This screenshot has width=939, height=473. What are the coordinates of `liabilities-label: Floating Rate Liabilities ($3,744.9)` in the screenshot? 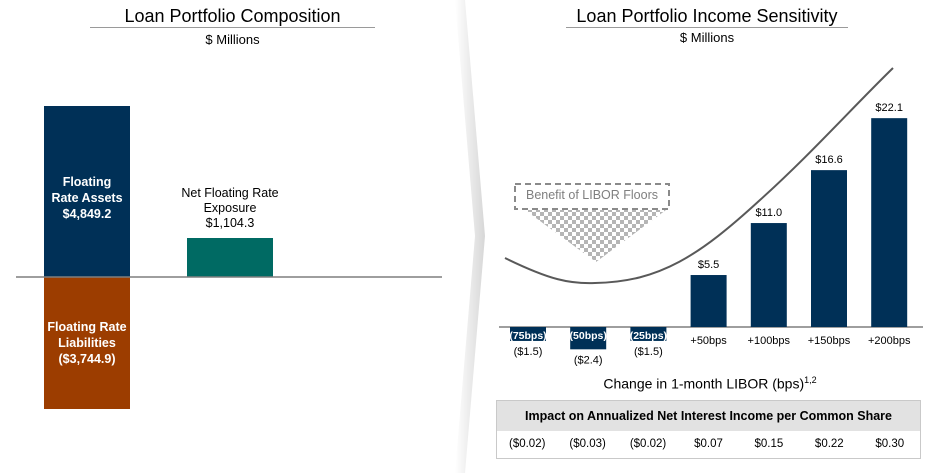 It's located at (87, 343).